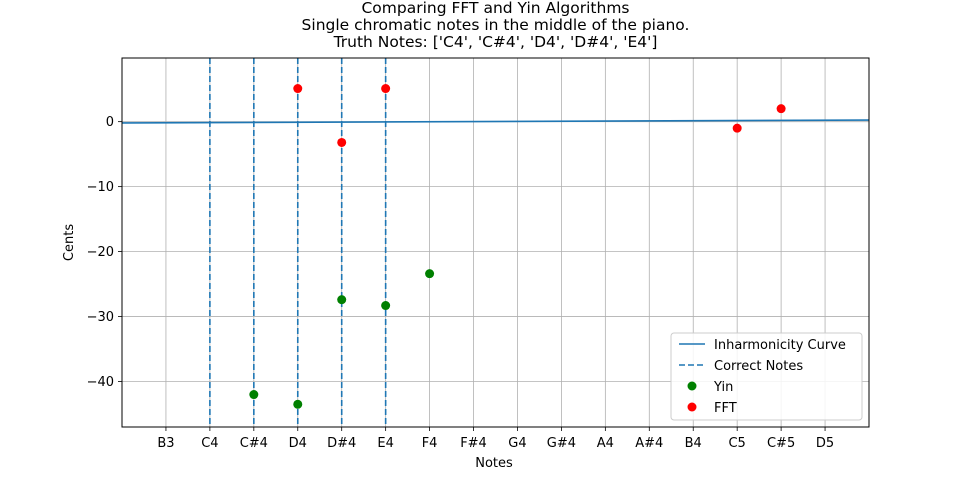  What do you see at coordinates (693, 443) in the screenshot?
I see `x-tick-label: B4` at bounding box center [693, 443].